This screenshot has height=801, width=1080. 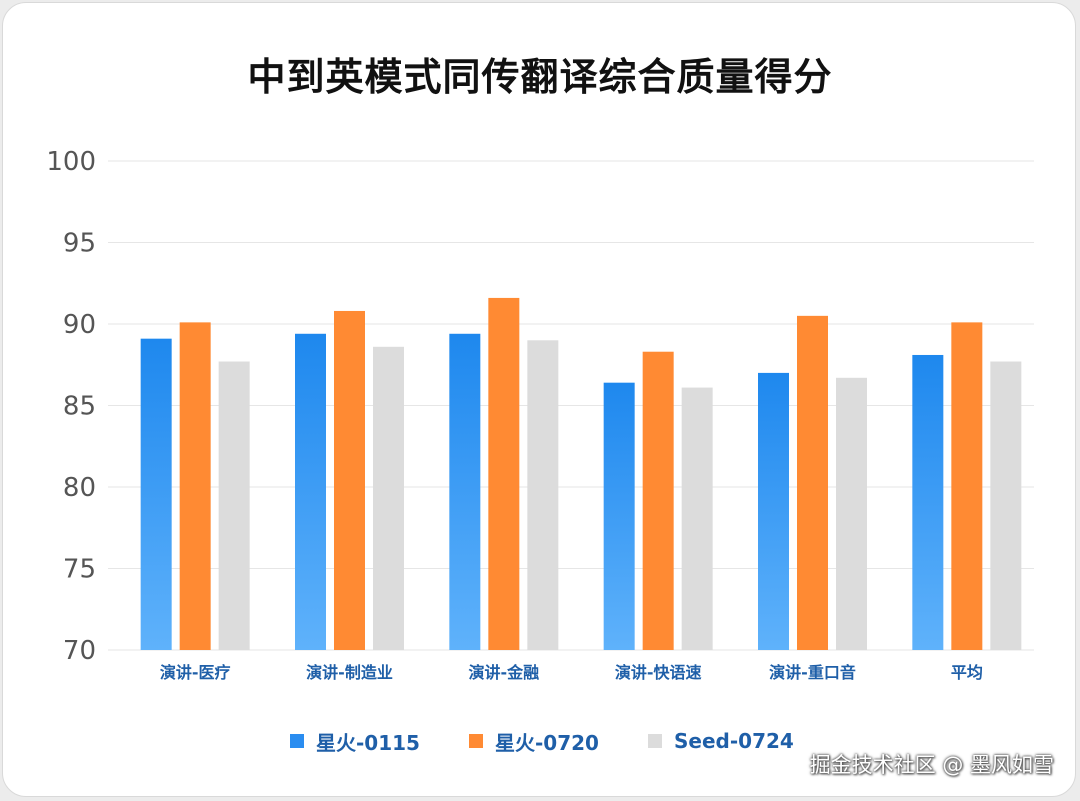 What do you see at coordinates (71, 162) in the screenshot?
I see `y-tick-label: 100` at bounding box center [71, 162].